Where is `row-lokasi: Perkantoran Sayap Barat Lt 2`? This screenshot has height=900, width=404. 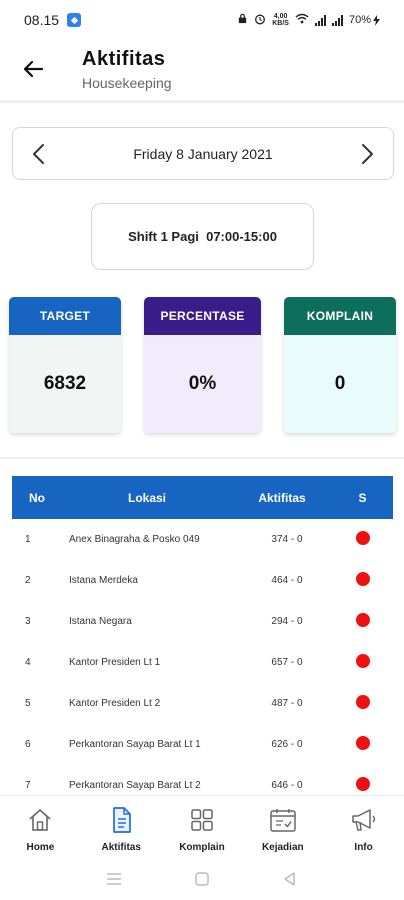
row-lokasi: Perkantoran Sayap Barat Lt 2 is located at coordinates (135, 785).